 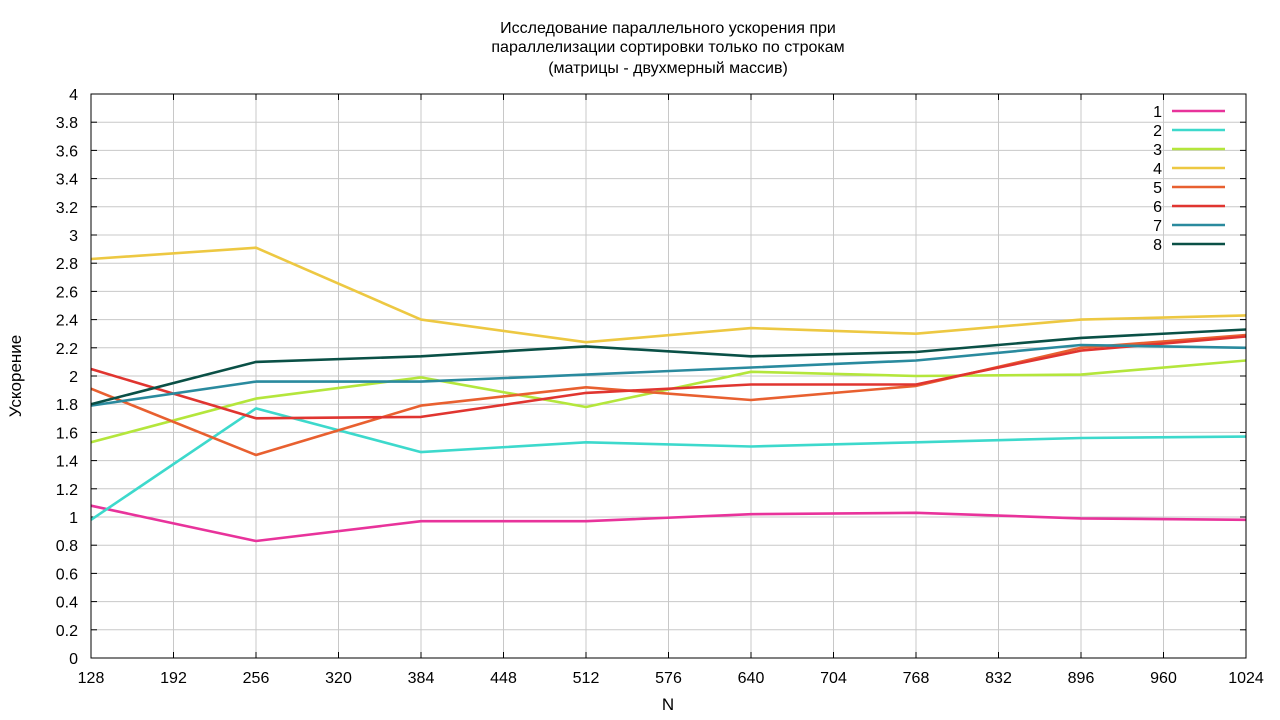 What do you see at coordinates (67, 208) in the screenshot?
I see `y-tick-label: 3.2` at bounding box center [67, 208].